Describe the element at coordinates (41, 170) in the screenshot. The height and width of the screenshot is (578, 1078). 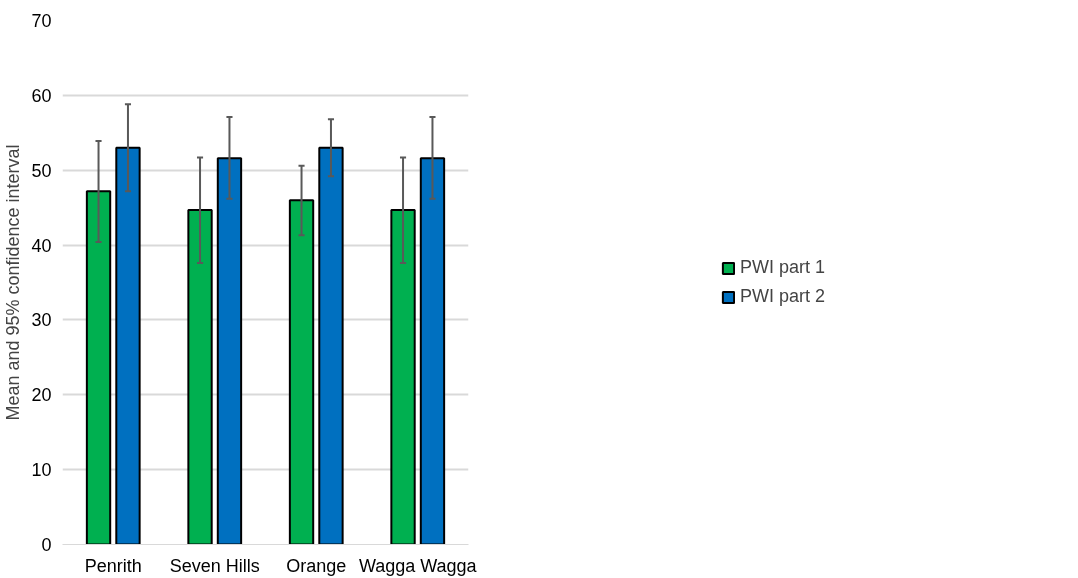
I see `y-tick-label: 50` at that location.